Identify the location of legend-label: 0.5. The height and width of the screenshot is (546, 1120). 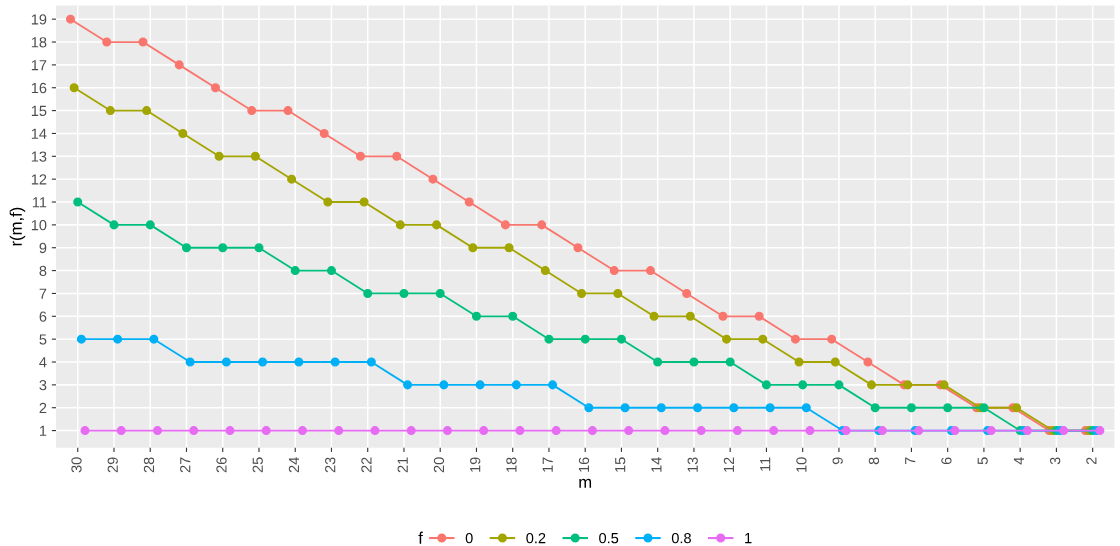
(609, 538).